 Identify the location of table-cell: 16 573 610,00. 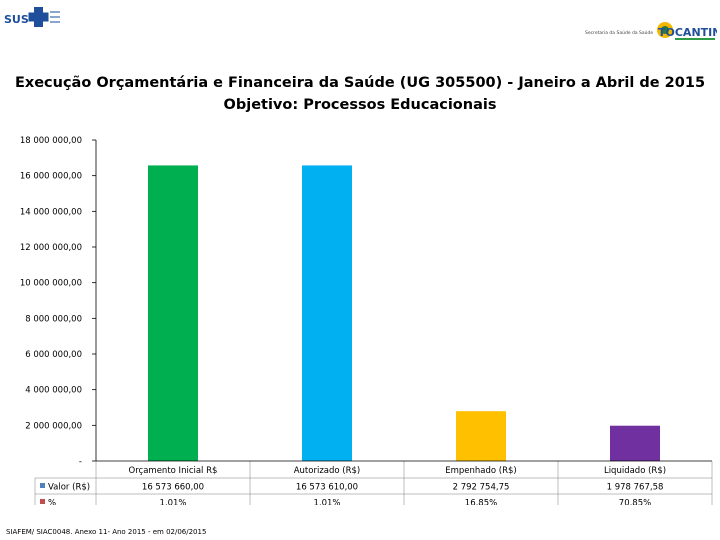
(327, 488).